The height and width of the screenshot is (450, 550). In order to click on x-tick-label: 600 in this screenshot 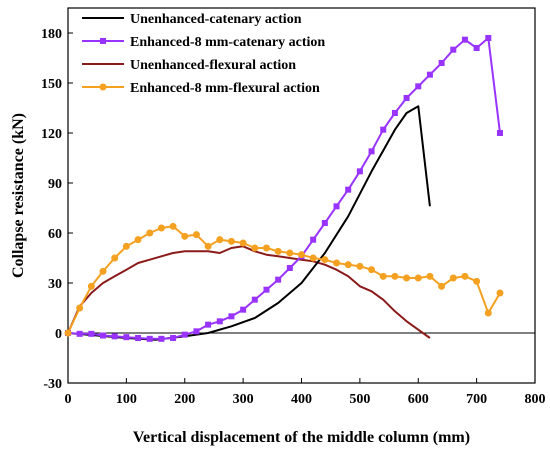, I will do `click(418, 399)`.